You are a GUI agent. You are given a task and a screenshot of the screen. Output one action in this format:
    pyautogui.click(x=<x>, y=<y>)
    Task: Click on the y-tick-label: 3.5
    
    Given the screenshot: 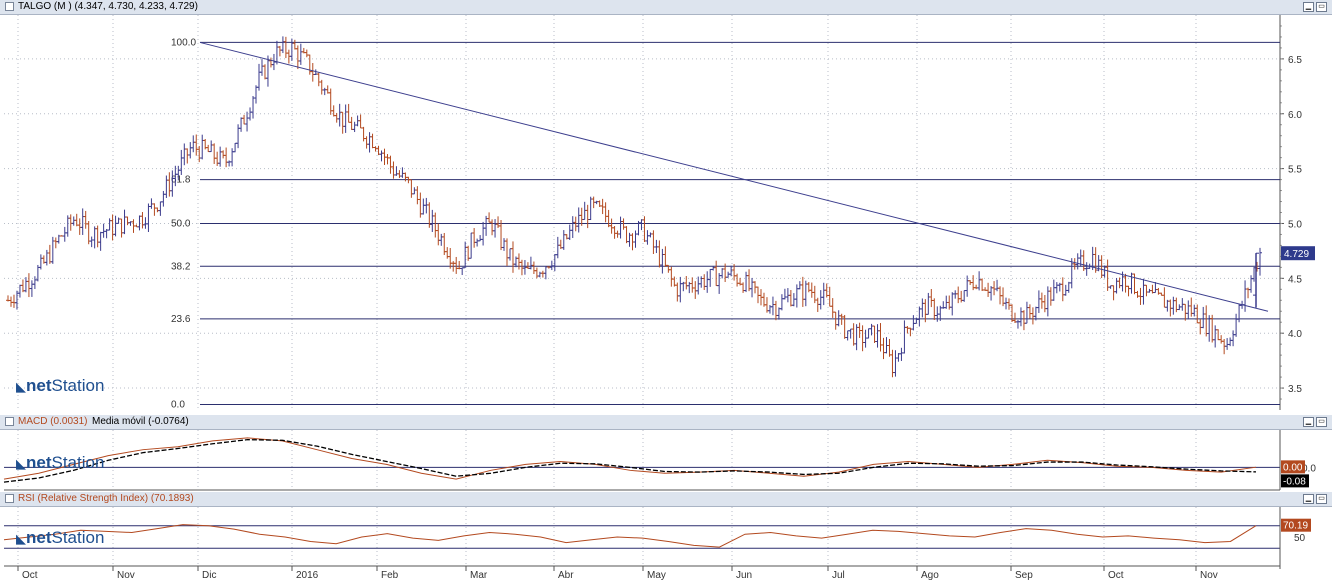 What is the action you would take?
    pyautogui.click(x=1295, y=389)
    